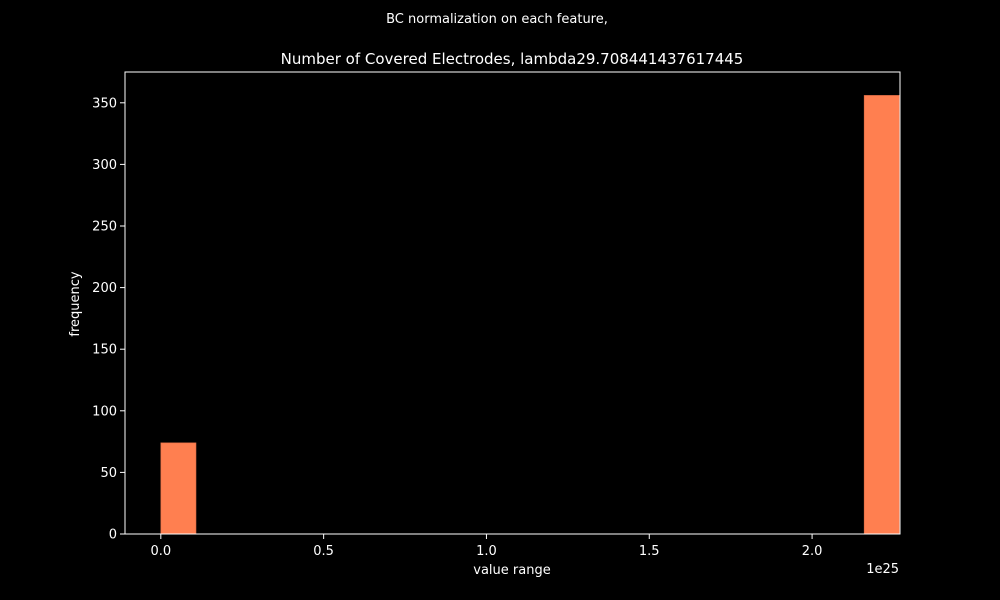  What do you see at coordinates (812, 551) in the screenshot?
I see `x-tick-label: 2.0` at bounding box center [812, 551].